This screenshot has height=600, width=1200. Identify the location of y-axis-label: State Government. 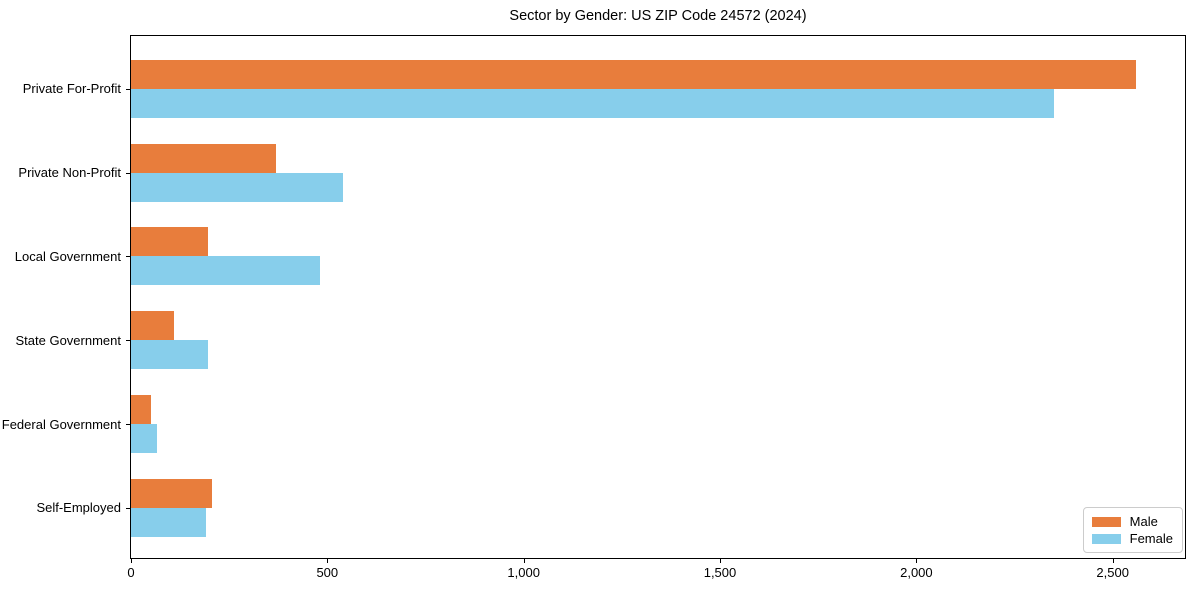
(68, 340).